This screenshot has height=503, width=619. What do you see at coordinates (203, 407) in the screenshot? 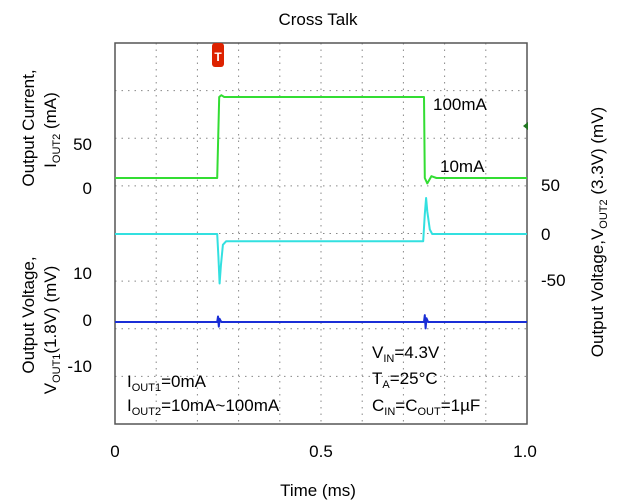
I see `annotation-iout2: IOUT2=10mA~100mA` at bounding box center [203, 407].